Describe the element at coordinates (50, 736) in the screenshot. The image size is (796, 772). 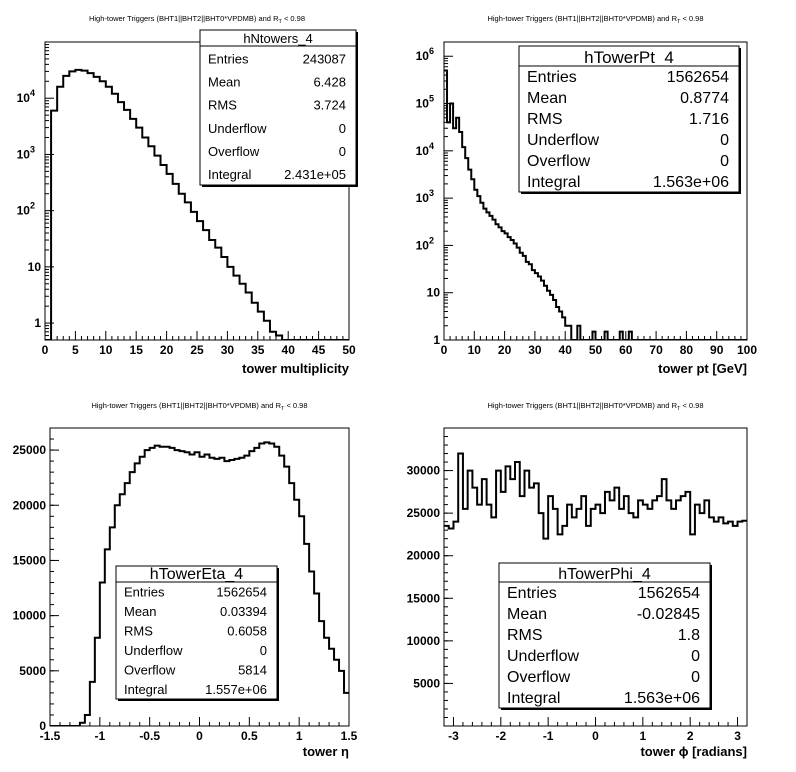
I see `x-tick-label: -1.5` at that location.